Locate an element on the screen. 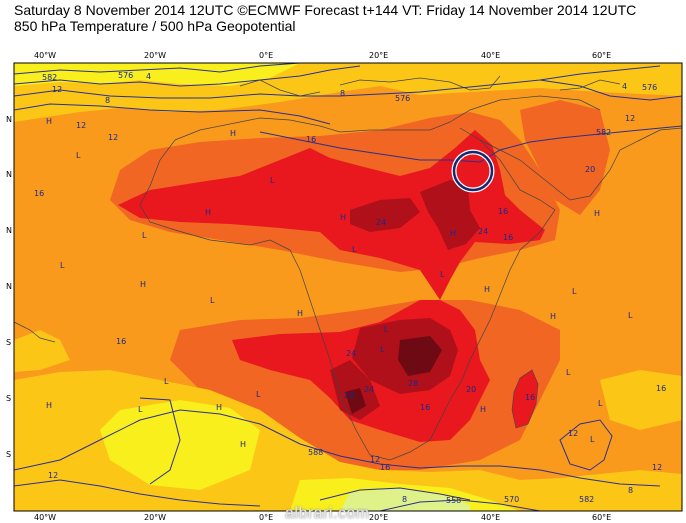  lon-label: 40°W is located at coordinates (45, 55).